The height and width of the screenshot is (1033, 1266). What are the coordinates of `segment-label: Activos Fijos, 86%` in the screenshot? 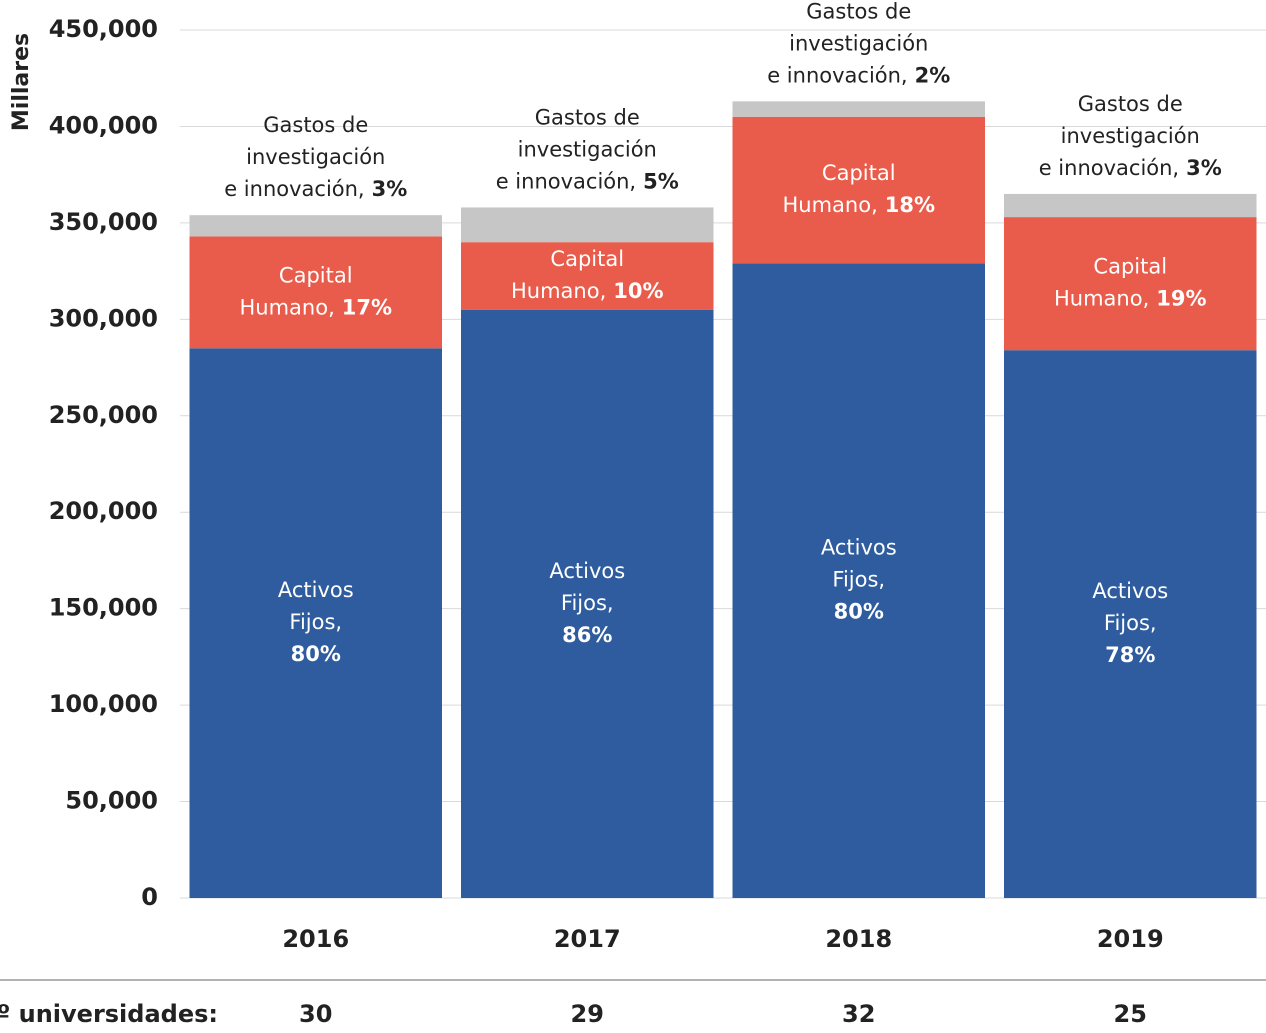 It's located at (587, 603).